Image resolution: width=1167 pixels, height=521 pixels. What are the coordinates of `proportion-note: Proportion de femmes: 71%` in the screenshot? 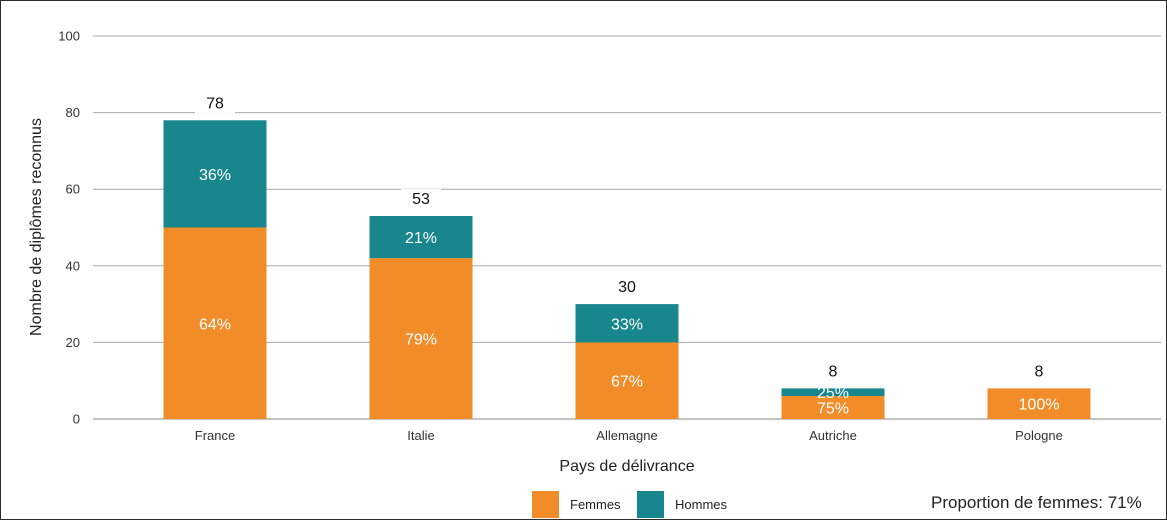 It's located at (1036, 502).